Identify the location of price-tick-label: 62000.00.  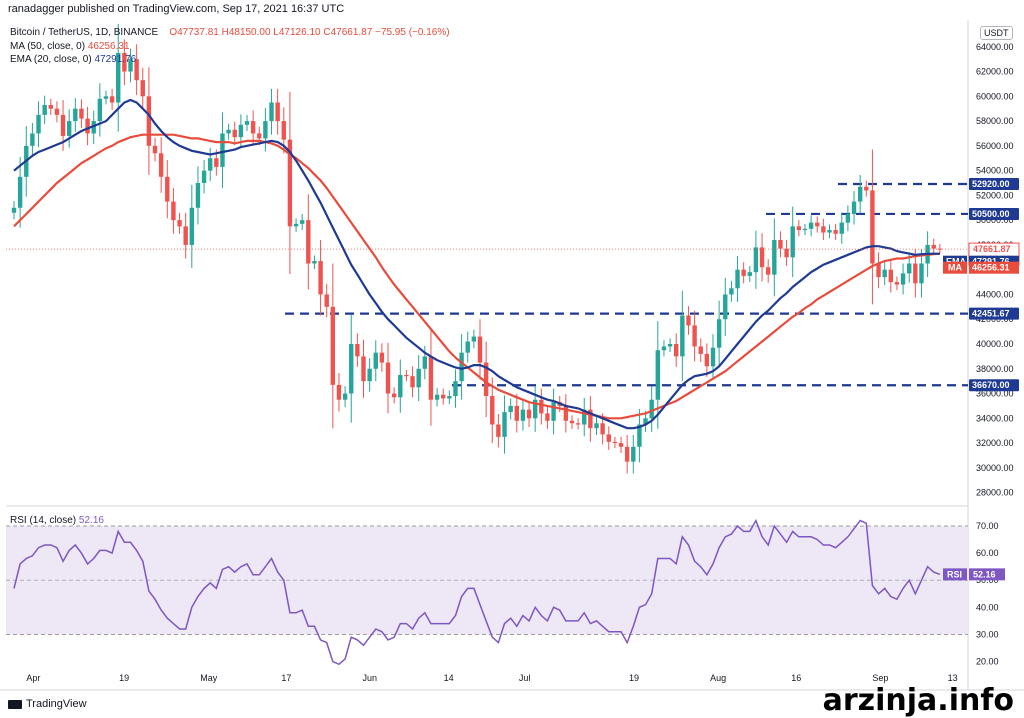
(995, 72).